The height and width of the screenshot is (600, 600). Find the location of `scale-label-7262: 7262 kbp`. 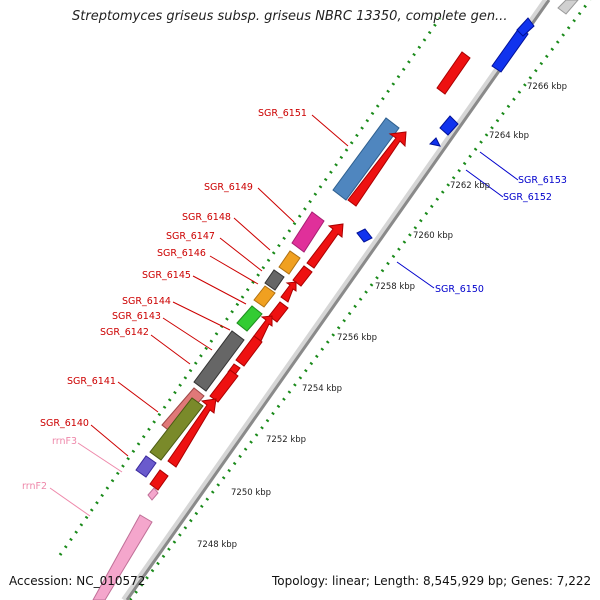

scale-label-7262: 7262 kbp is located at coordinates (470, 186).